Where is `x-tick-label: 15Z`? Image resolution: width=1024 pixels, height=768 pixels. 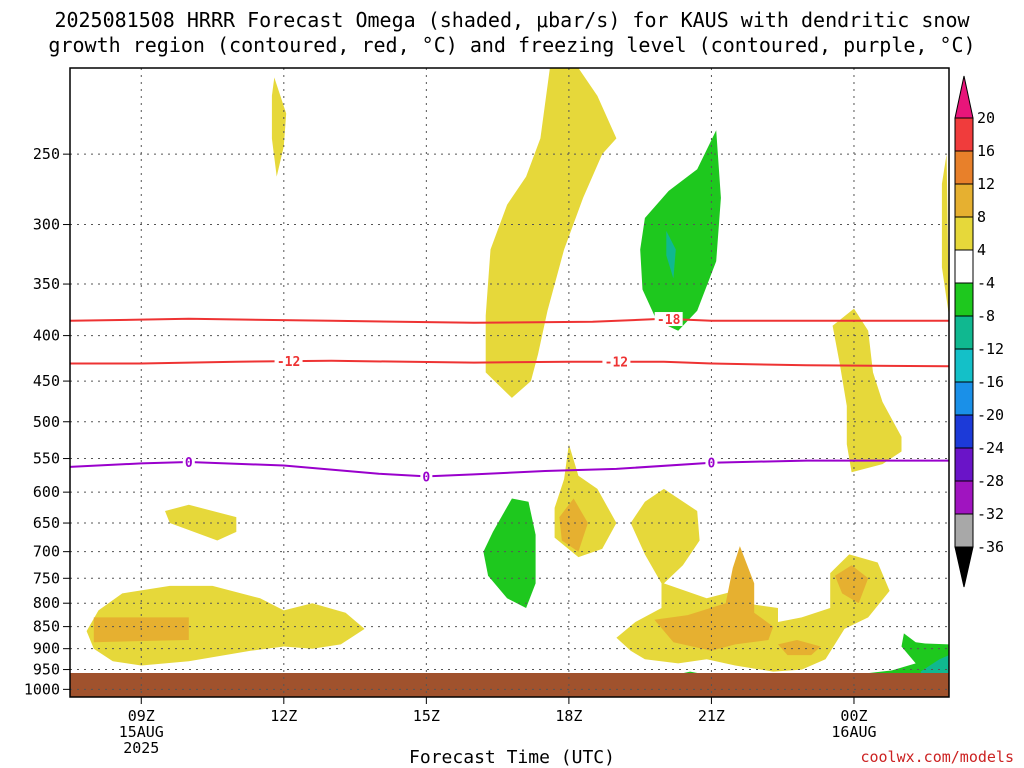
x-tick-label: 15Z is located at coordinates (426, 716).